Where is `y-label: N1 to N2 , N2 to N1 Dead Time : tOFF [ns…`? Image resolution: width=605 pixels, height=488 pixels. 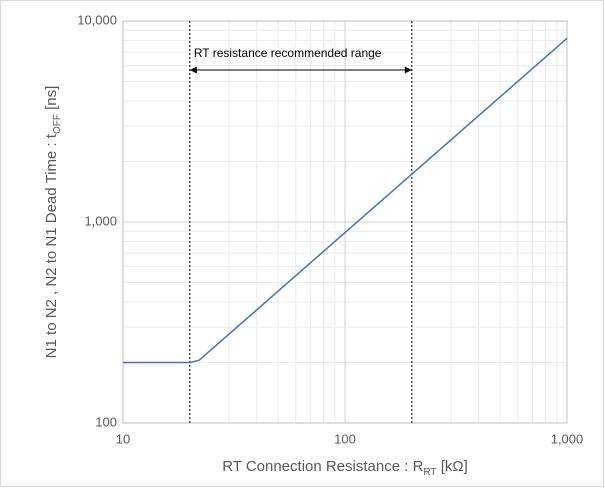
y-label: N1 to N2 , N2 to N1 Dead Time : tOFF [ns… is located at coordinates (53, 222).